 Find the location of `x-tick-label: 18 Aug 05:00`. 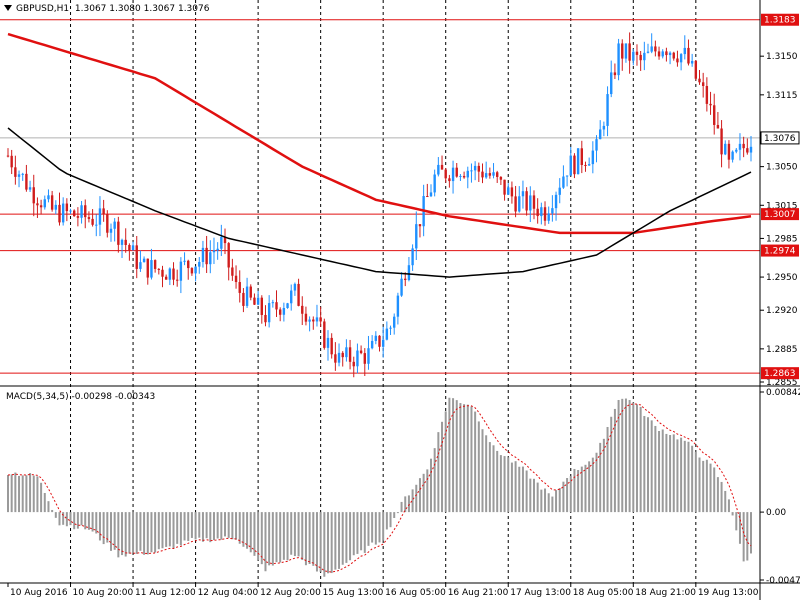

x-tick-label: 18 Aug 05:00 is located at coordinates (603, 593).